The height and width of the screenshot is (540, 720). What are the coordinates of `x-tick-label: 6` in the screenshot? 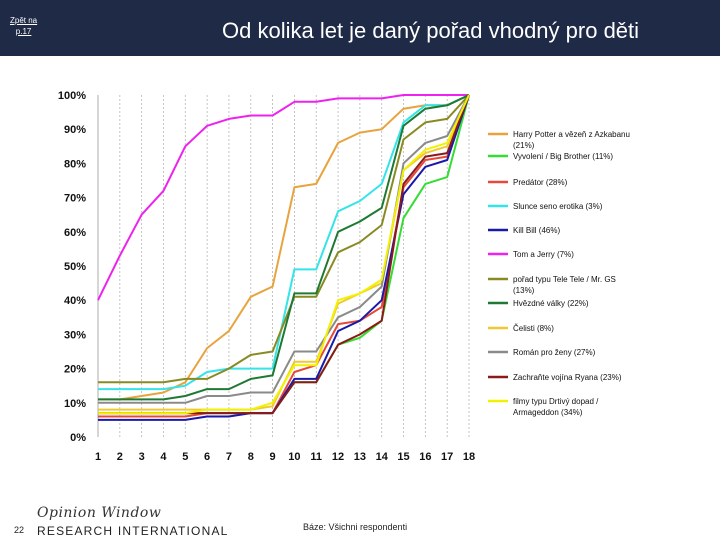 It's located at (207, 457).